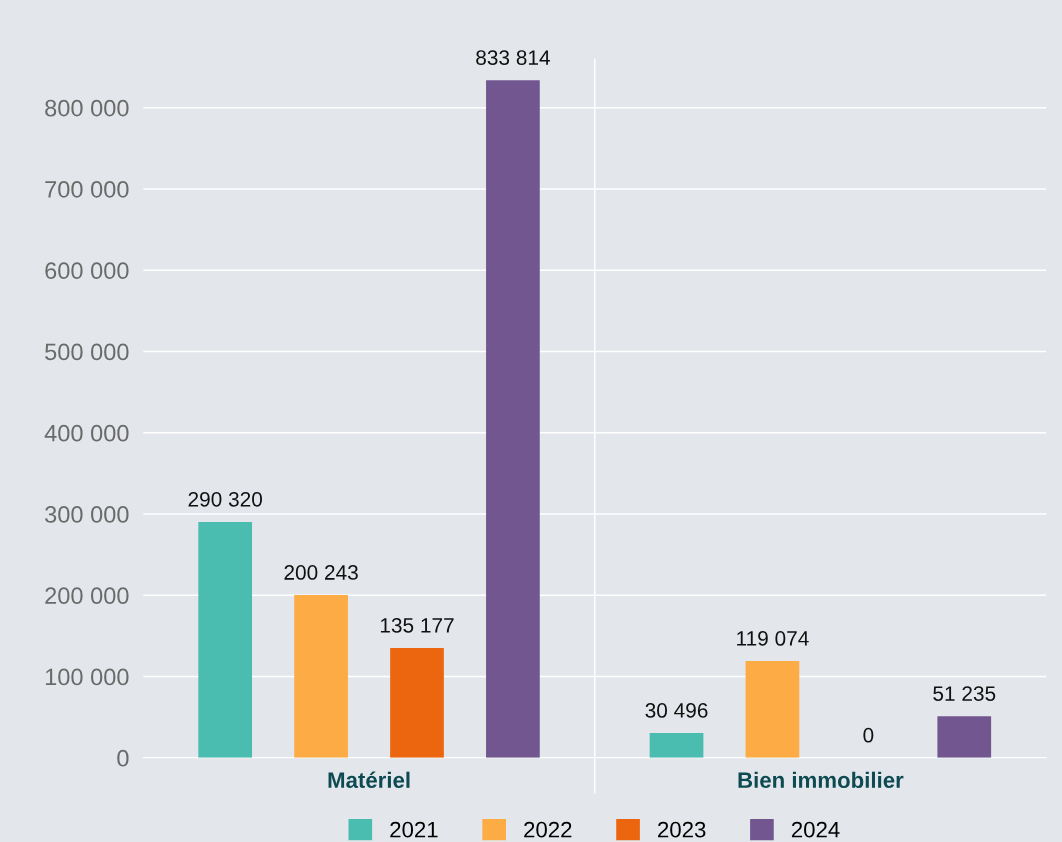 The width and height of the screenshot is (1062, 842). Describe the element at coordinates (821, 780) in the screenshot. I see `x-tick-label: Bien immobilier` at that location.